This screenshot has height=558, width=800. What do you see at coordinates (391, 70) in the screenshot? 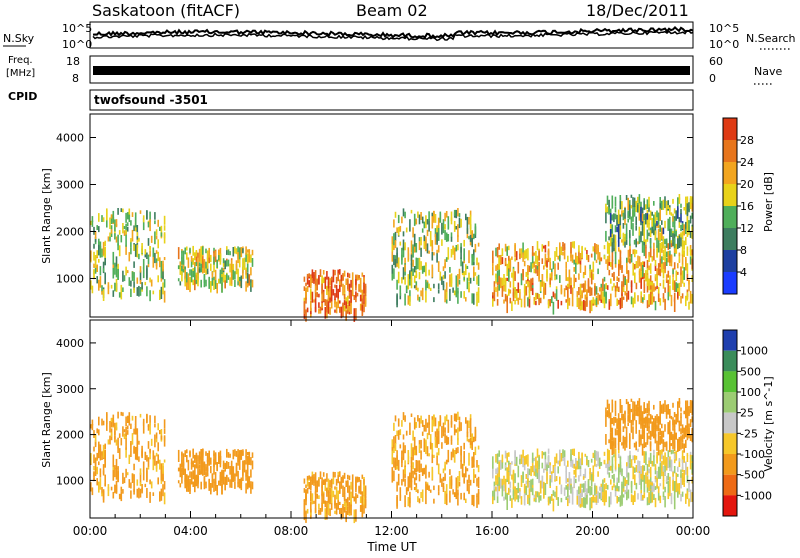
I see `freq-trace-band` at bounding box center [391, 70].